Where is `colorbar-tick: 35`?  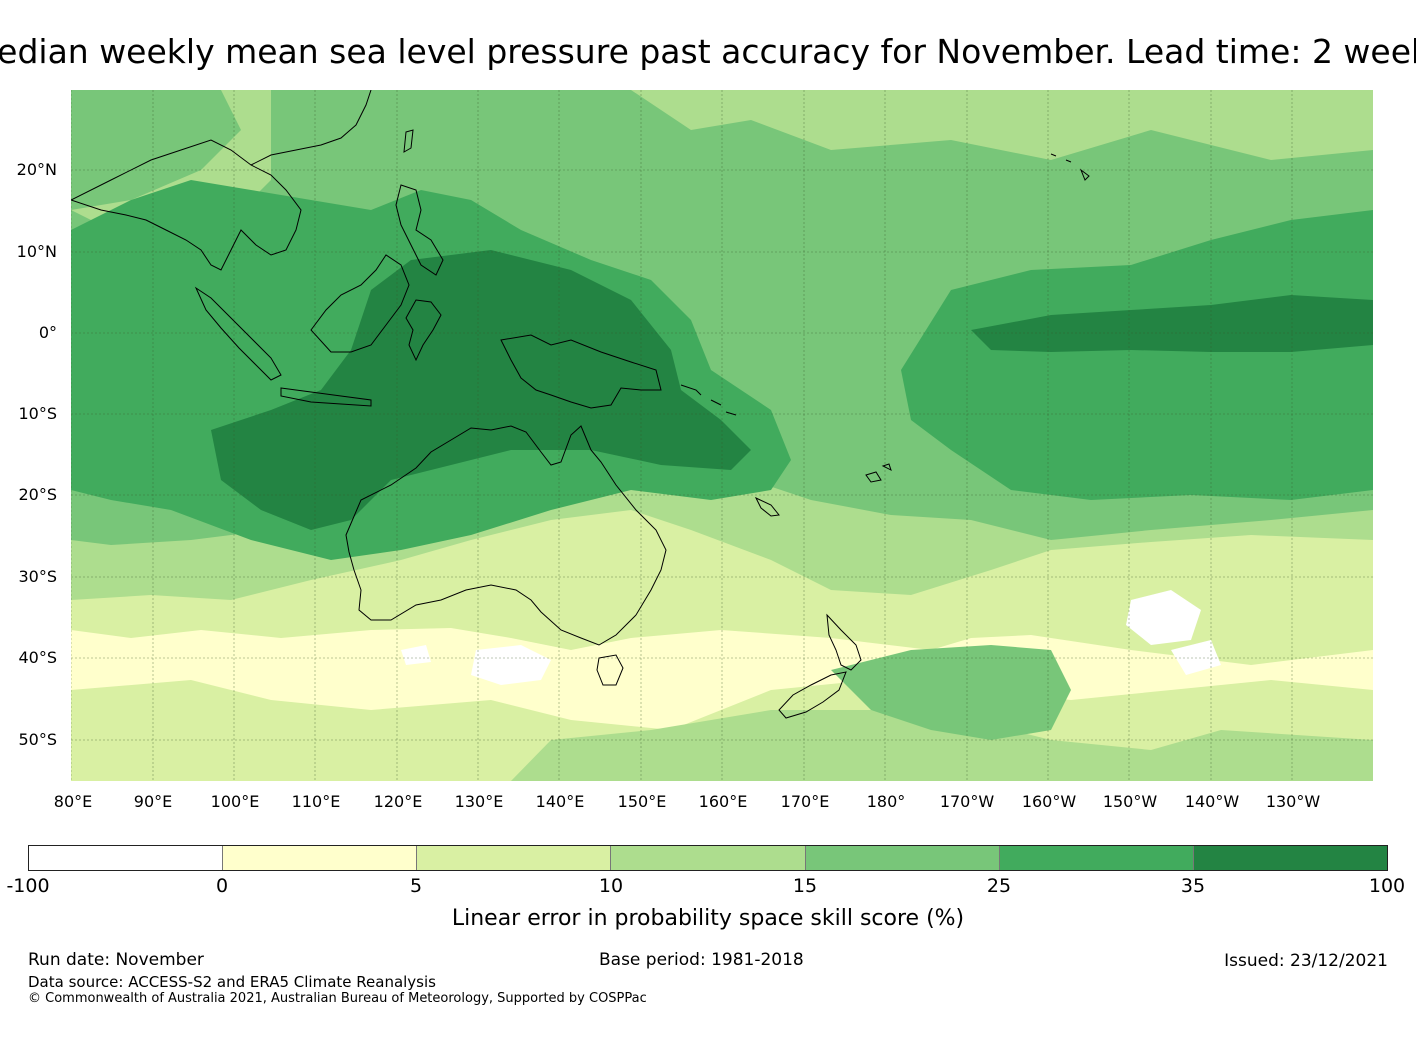
colorbar-tick: 35 is located at coordinates (1193, 886).